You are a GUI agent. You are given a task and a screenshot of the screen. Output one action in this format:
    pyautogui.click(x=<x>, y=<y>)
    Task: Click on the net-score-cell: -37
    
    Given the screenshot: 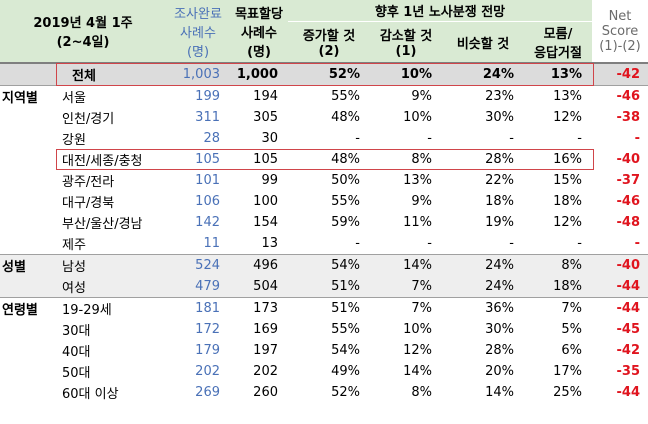 What is the action you would take?
    pyautogui.click(x=628, y=180)
    